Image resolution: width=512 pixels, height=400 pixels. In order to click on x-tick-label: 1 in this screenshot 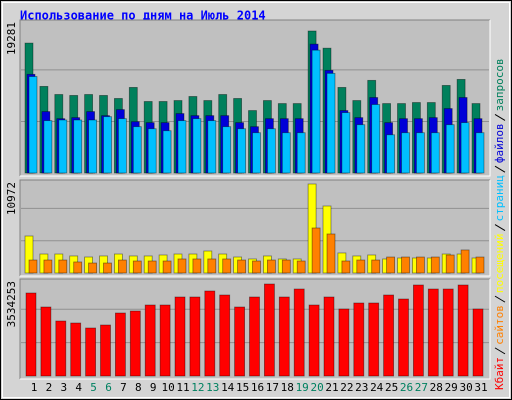, I will do `click(34, 387)`.